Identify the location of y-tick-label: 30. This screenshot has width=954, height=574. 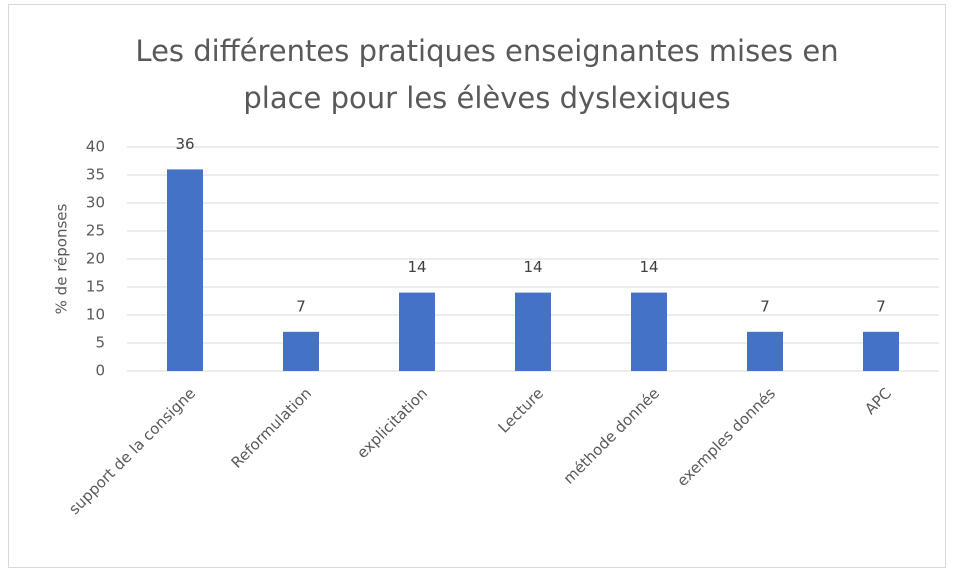
(95, 203).